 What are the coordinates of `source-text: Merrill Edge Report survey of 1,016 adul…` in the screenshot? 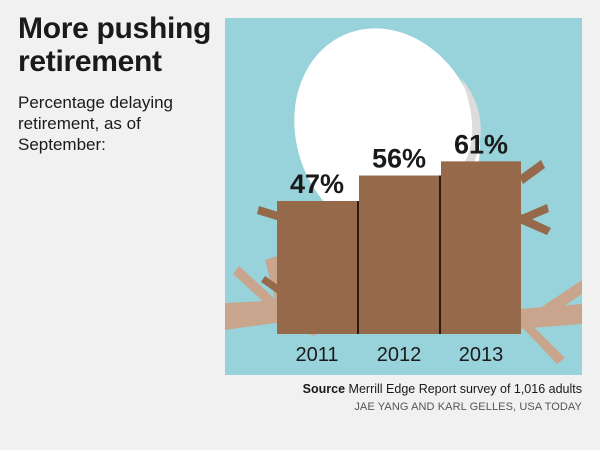 It's located at (465, 389).